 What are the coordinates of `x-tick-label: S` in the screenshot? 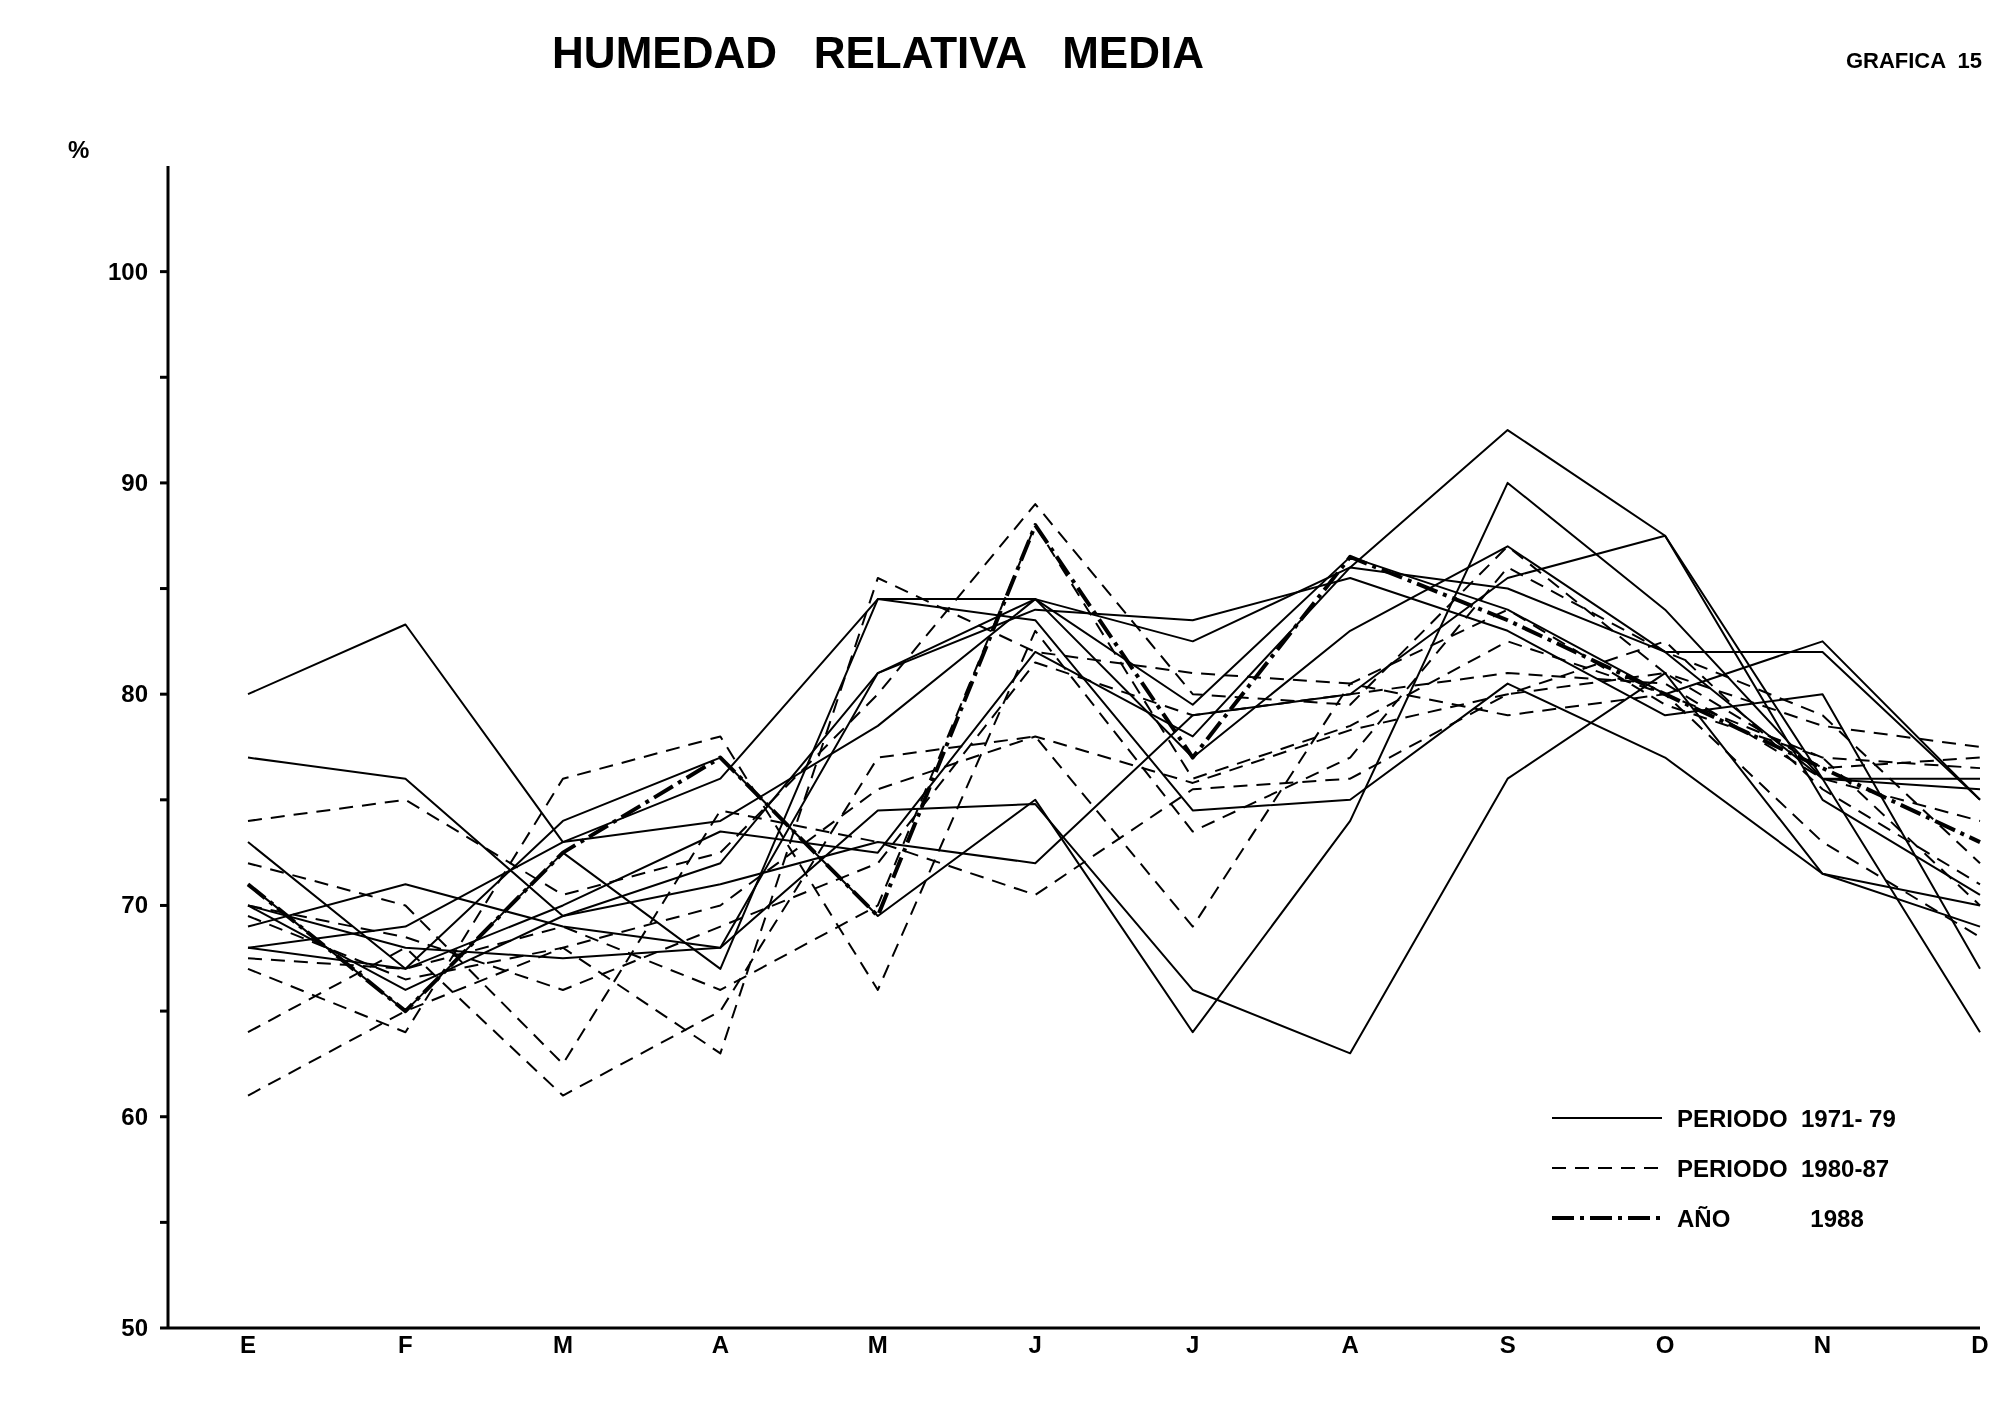 It's located at (1507, 1345).